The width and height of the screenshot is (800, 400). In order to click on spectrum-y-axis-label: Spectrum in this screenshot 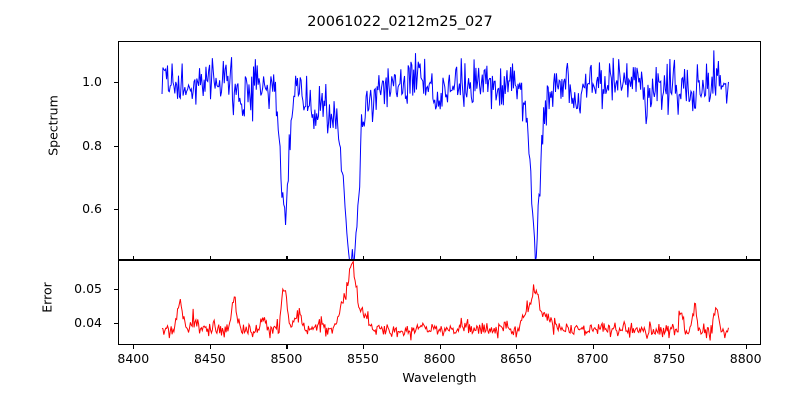, I will do `click(53, 125)`.